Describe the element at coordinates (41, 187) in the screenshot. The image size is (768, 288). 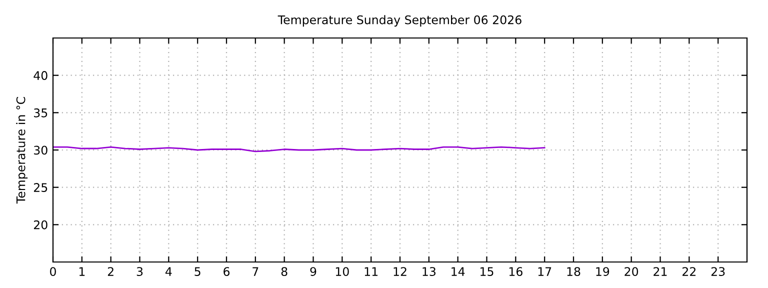
I see `y-tick-label: 25` at that location.